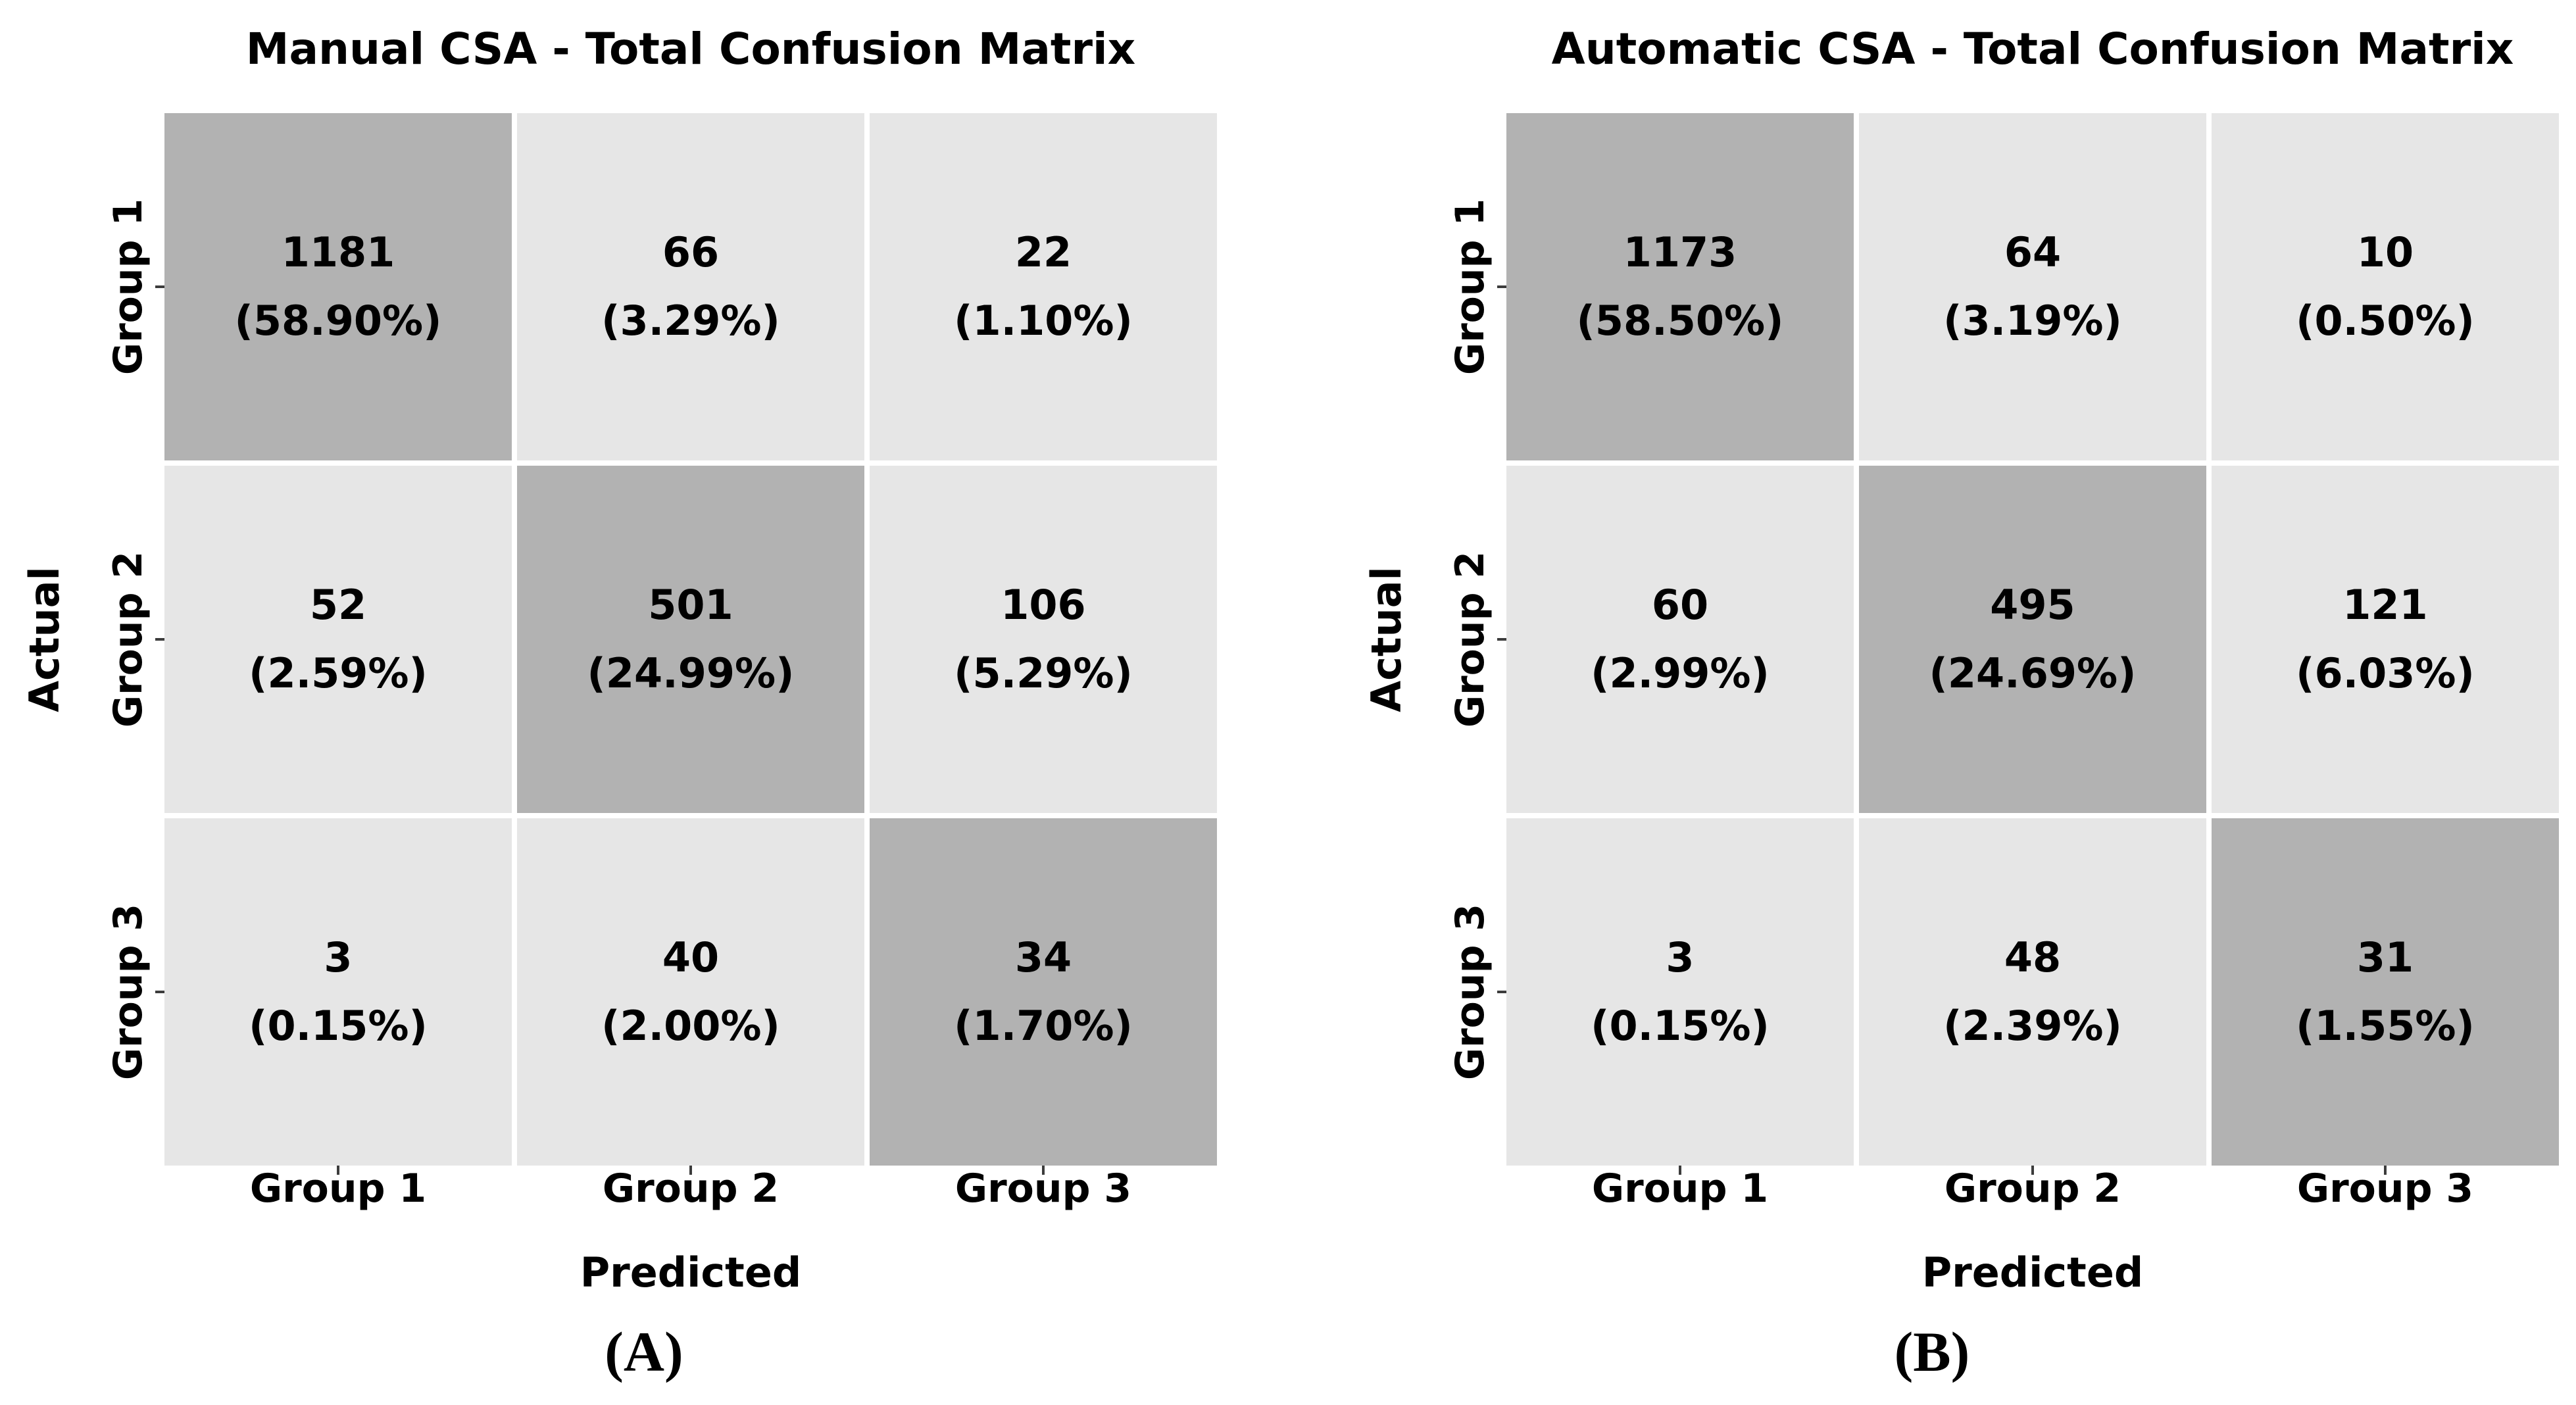  Describe the element at coordinates (1043, 639) in the screenshot. I see `cell-actual2-pred3: 106 (5.29%)` at that location.